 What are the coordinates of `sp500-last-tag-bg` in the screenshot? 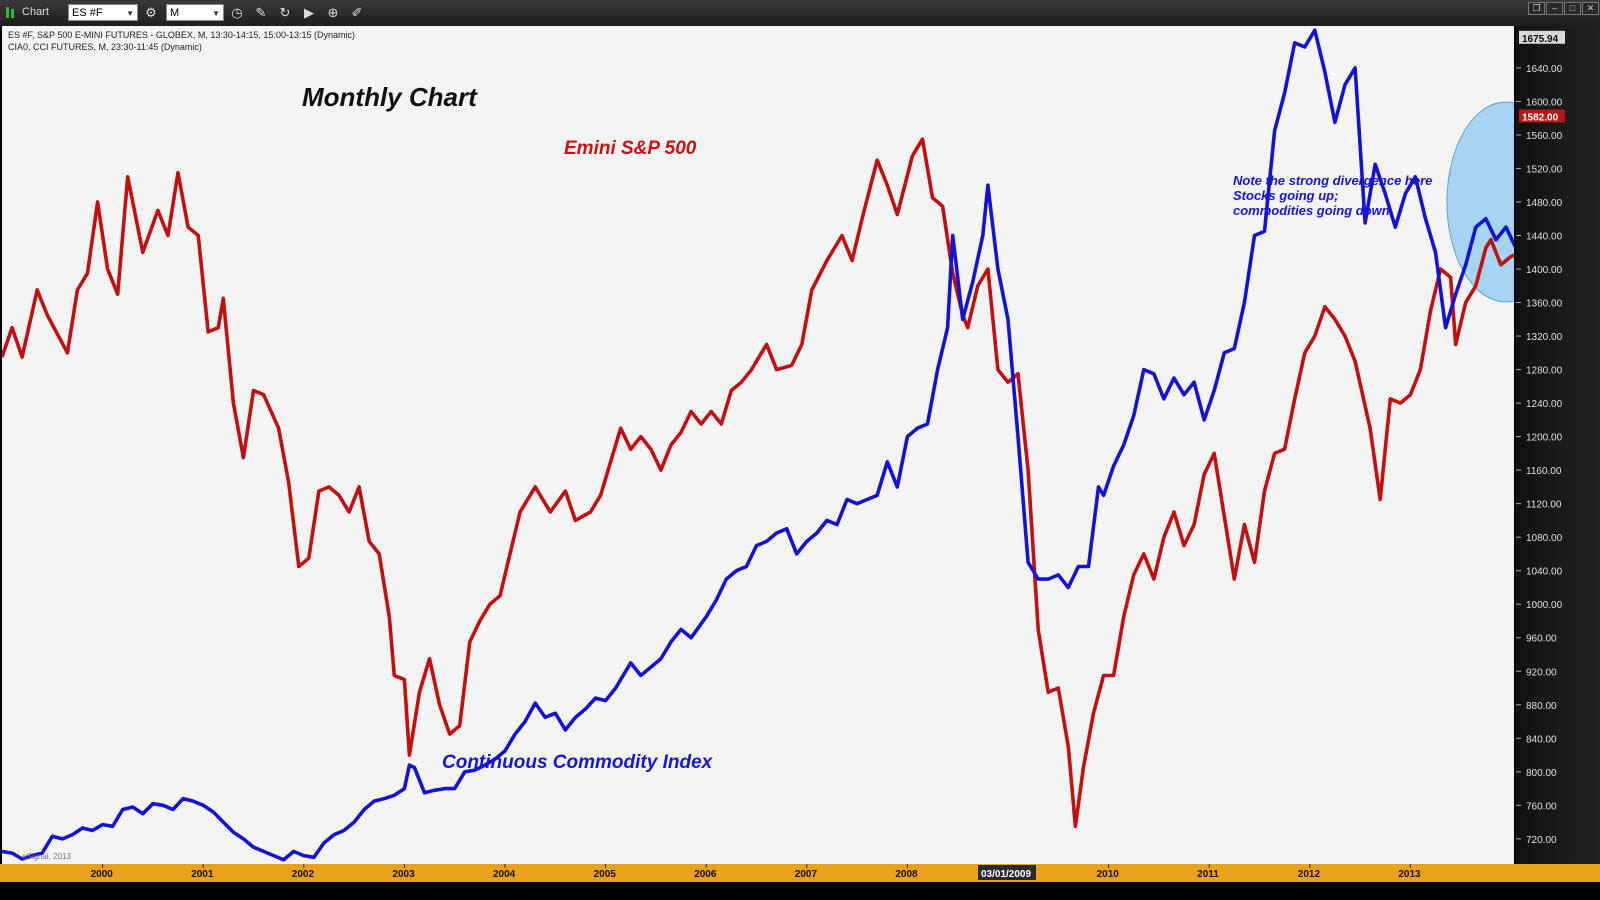 It's located at (1542, 116).